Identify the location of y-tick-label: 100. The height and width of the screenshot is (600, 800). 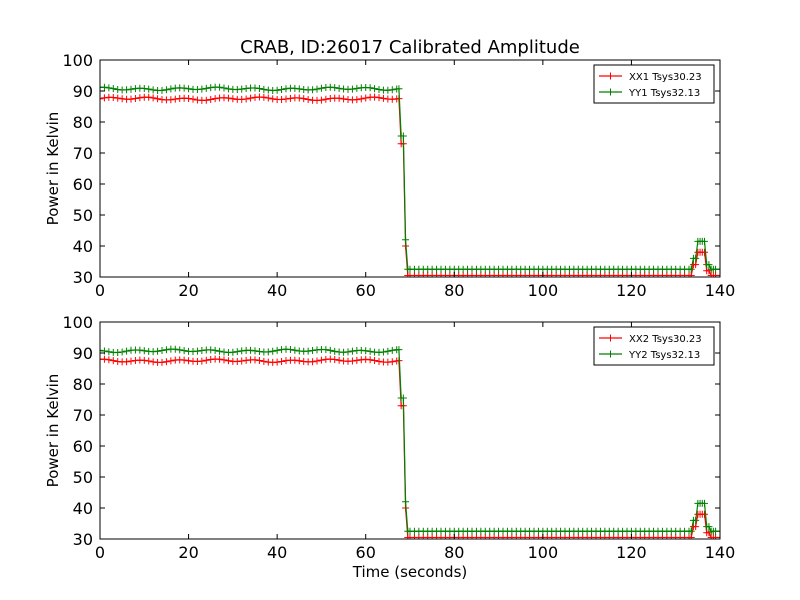
(77, 60).